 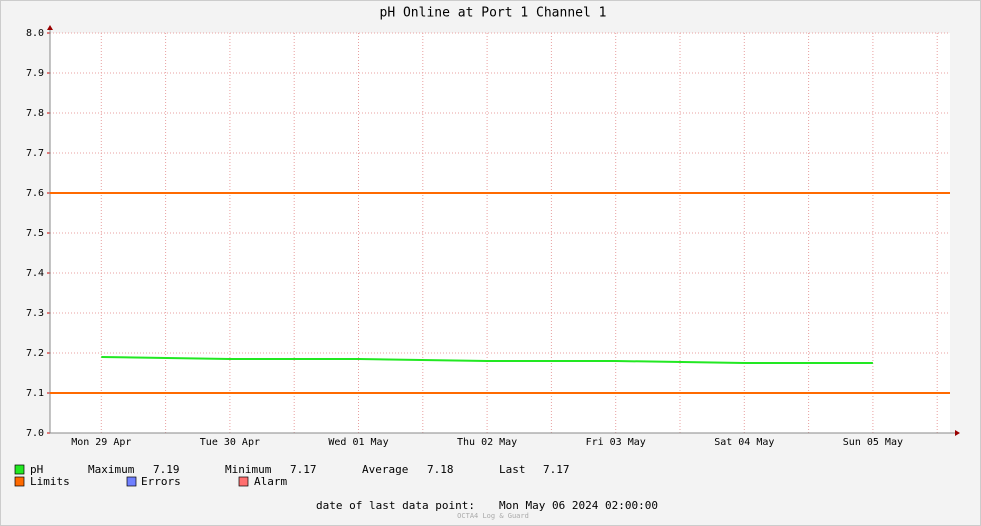 What do you see at coordinates (35, 313) in the screenshot?
I see `y-tick-label: 7.3` at bounding box center [35, 313].